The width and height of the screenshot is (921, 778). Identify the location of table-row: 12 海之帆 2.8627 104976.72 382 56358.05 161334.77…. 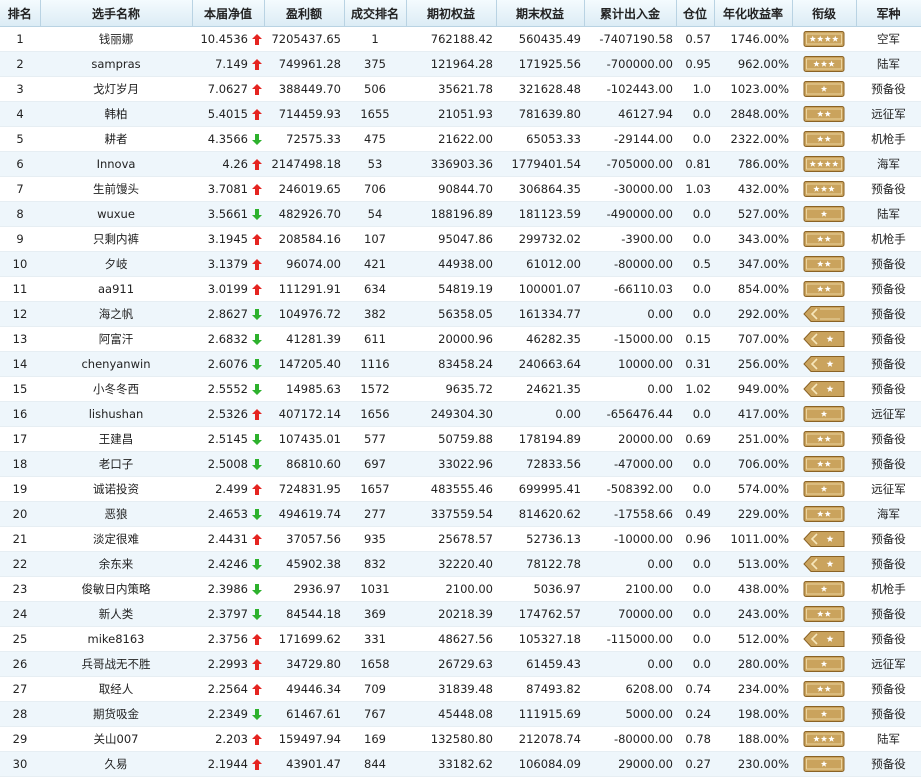
(460, 314).